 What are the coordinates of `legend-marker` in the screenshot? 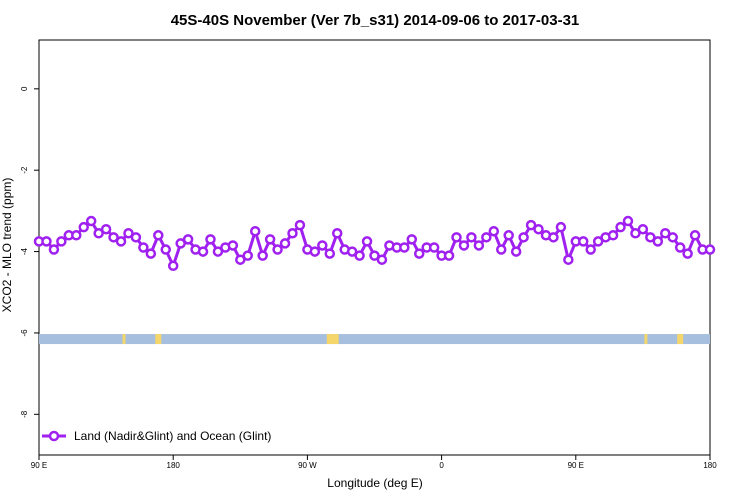 It's located at (54, 436).